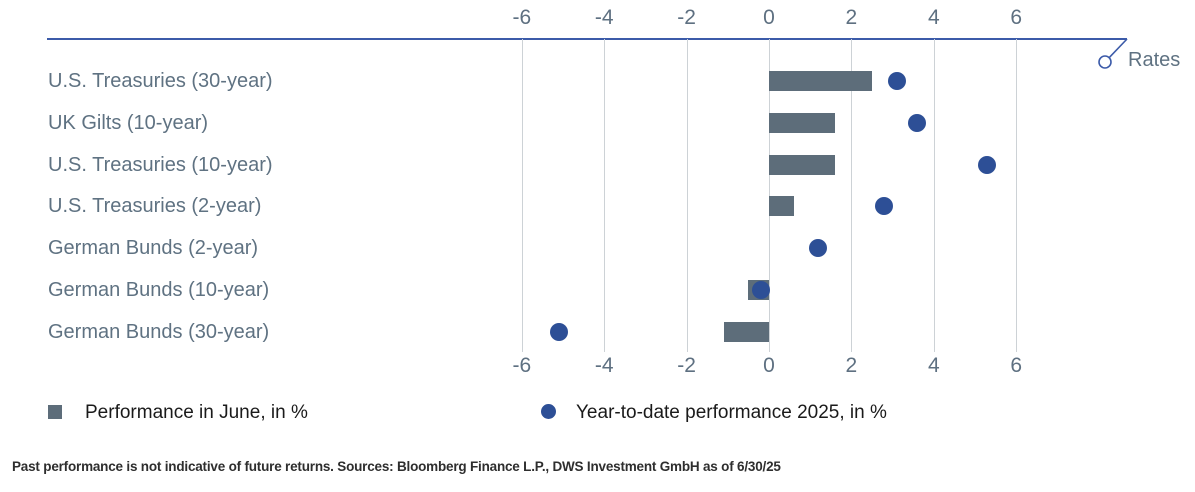 The height and width of the screenshot is (492, 1195). What do you see at coordinates (159, 331) in the screenshot?
I see `category-label: German Bunds (30-year)` at bounding box center [159, 331].